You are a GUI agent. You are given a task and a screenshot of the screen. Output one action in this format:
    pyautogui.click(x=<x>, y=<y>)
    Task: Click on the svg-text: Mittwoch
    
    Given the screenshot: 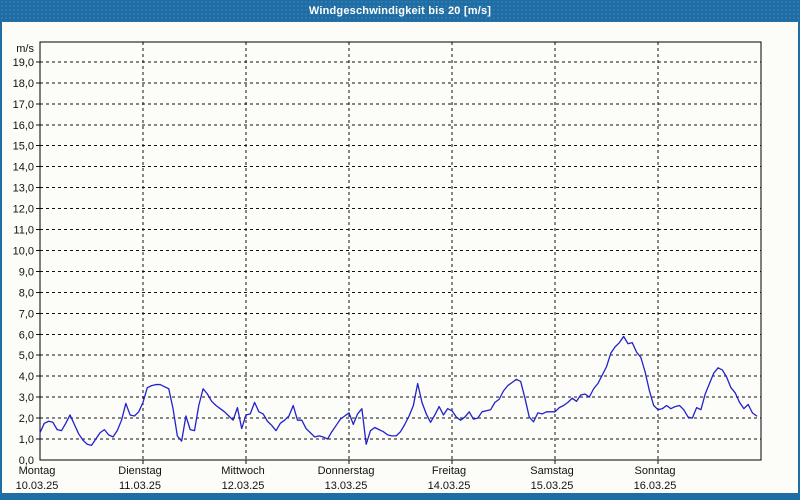 What is the action you would take?
    pyautogui.click(x=242, y=471)
    